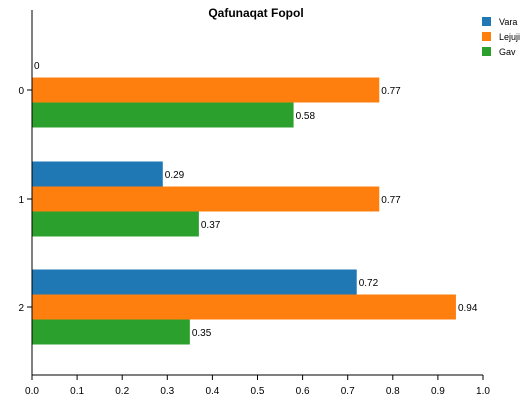 This screenshot has width=531, height=418. What do you see at coordinates (122, 391) in the screenshot?
I see `x-tick-label: 0.2` at bounding box center [122, 391].